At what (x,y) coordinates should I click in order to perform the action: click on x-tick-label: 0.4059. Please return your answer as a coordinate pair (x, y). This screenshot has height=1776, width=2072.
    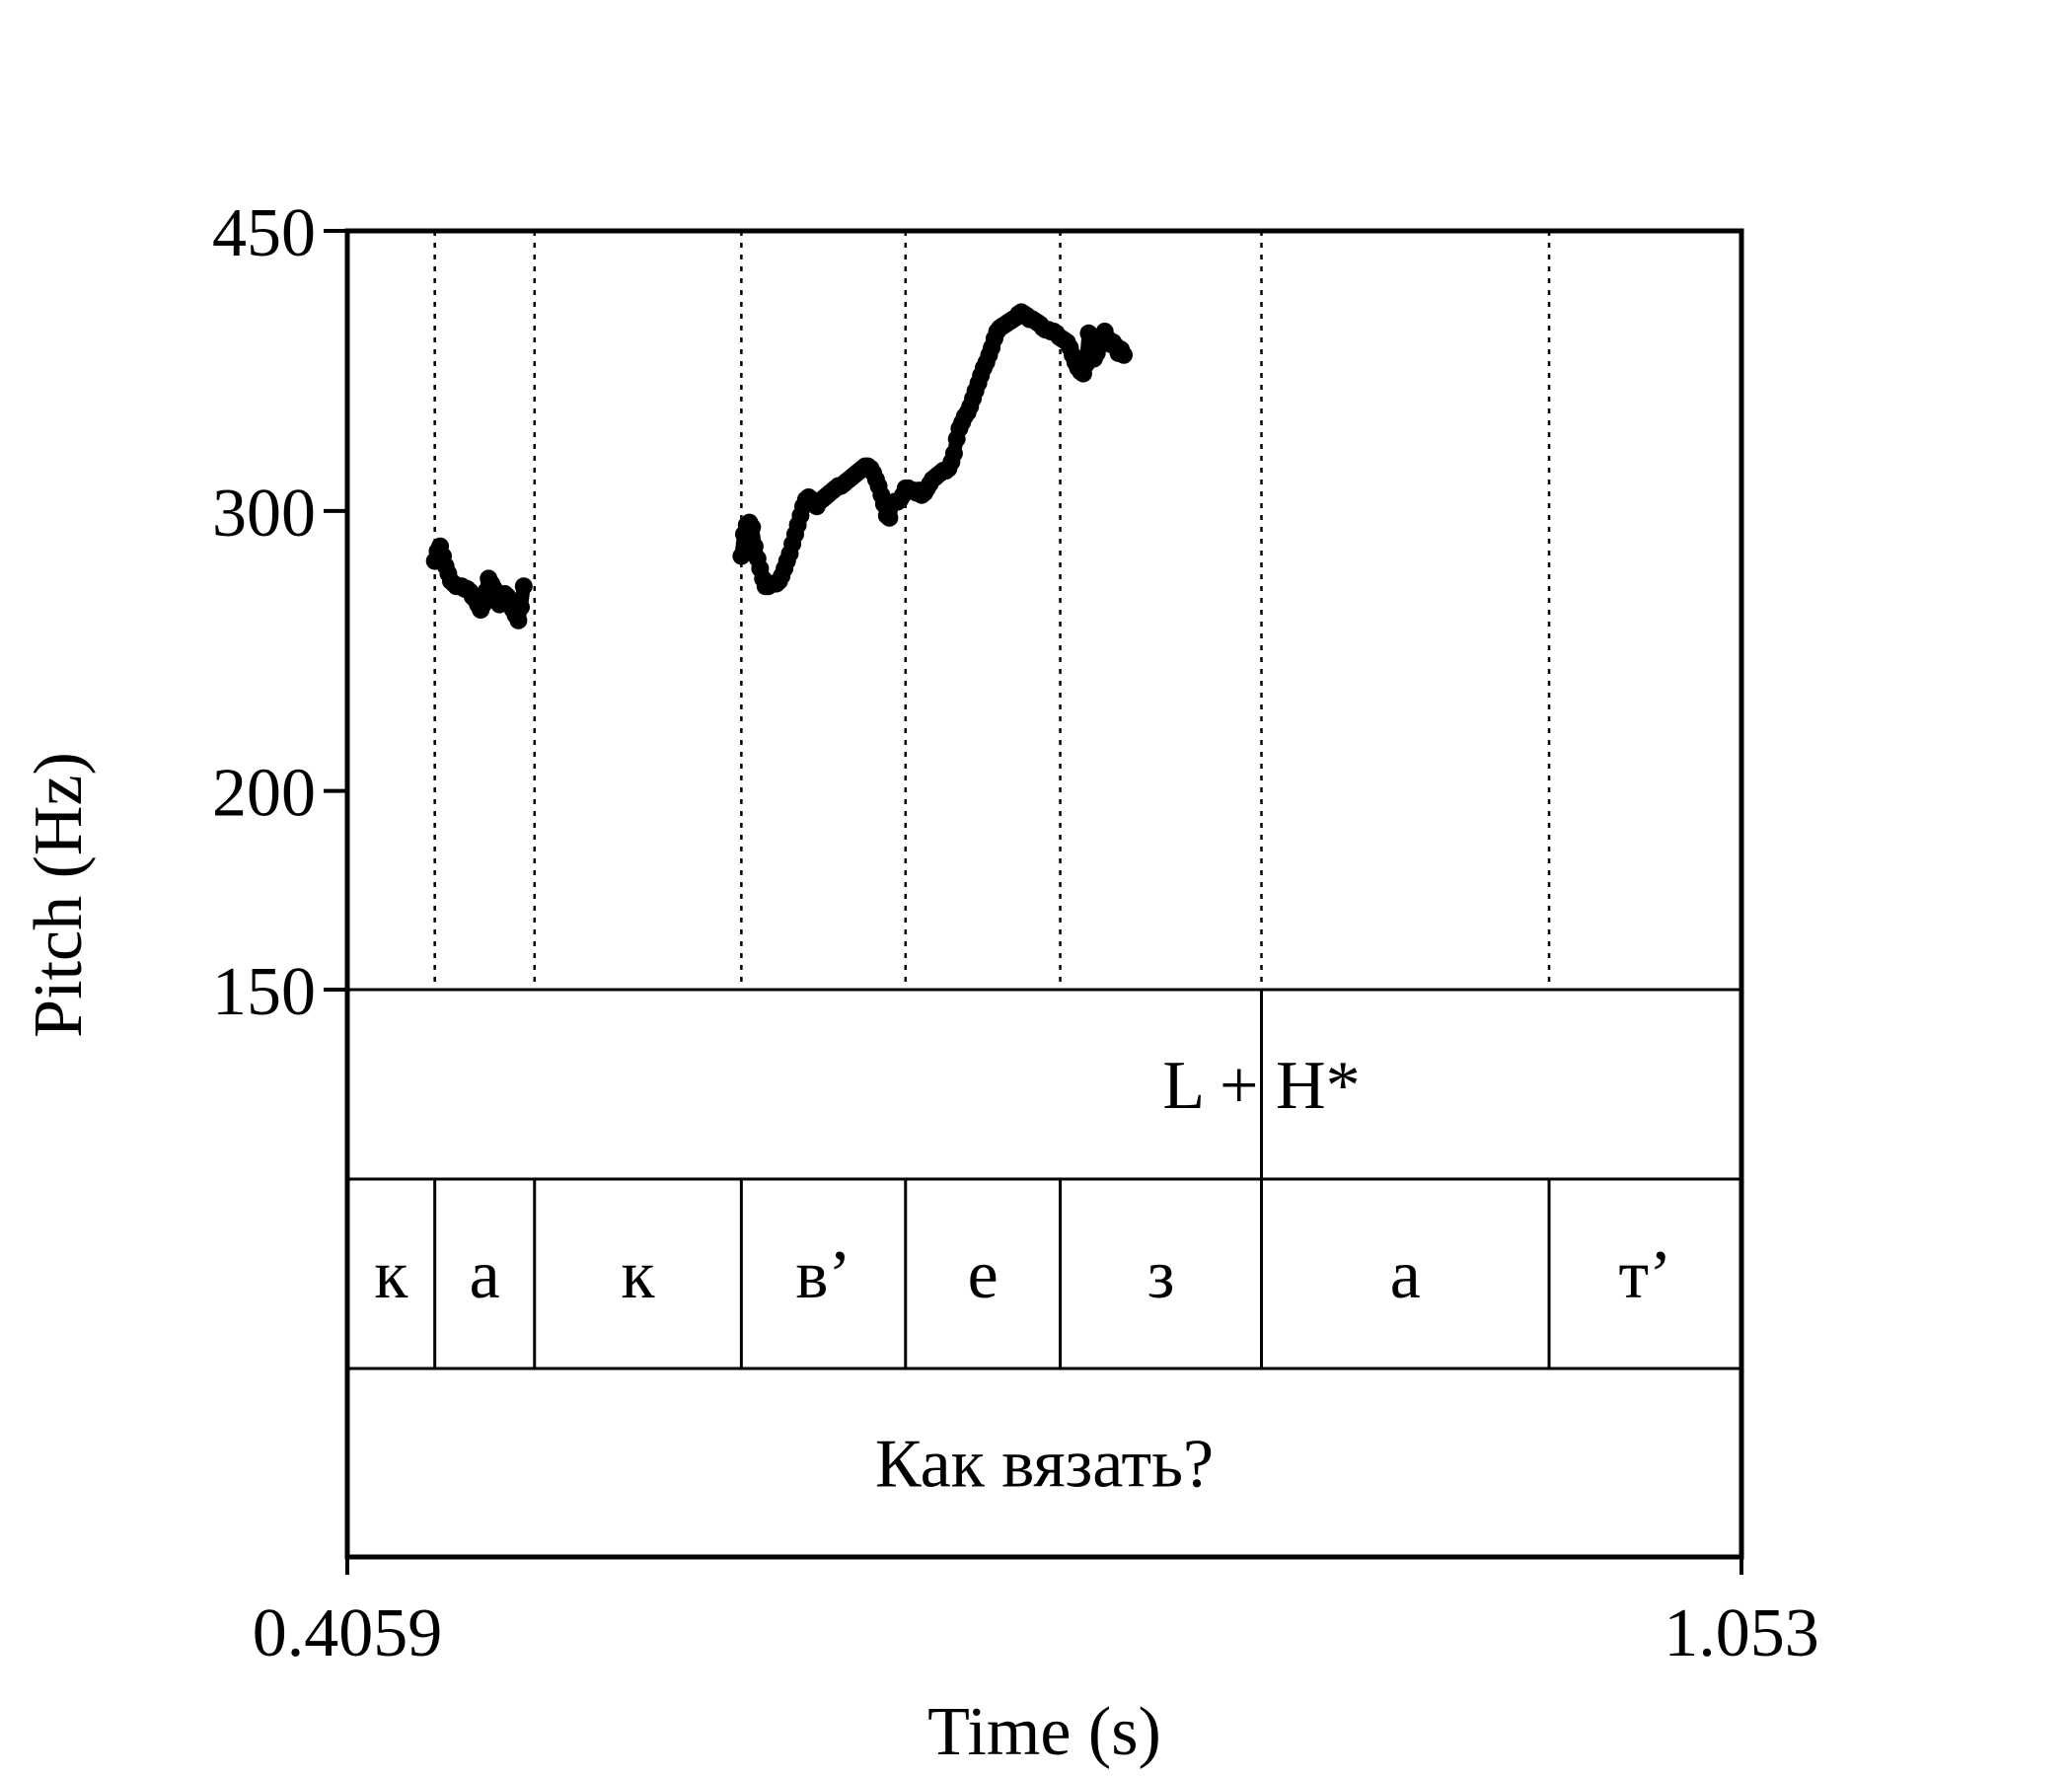
    Looking at the image, I should click on (348, 1633).